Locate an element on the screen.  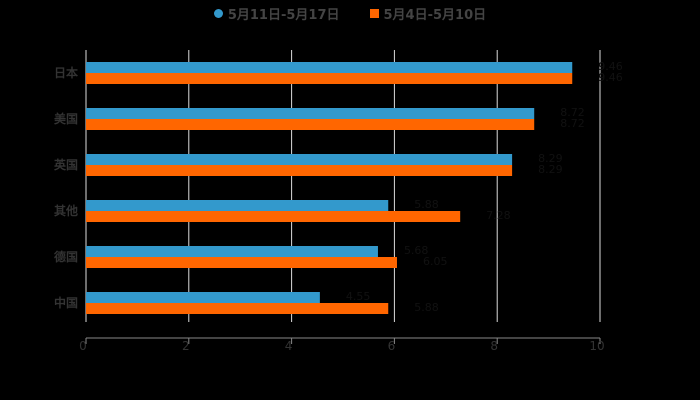
value-label: 7.28 is located at coordinates (498, 215).